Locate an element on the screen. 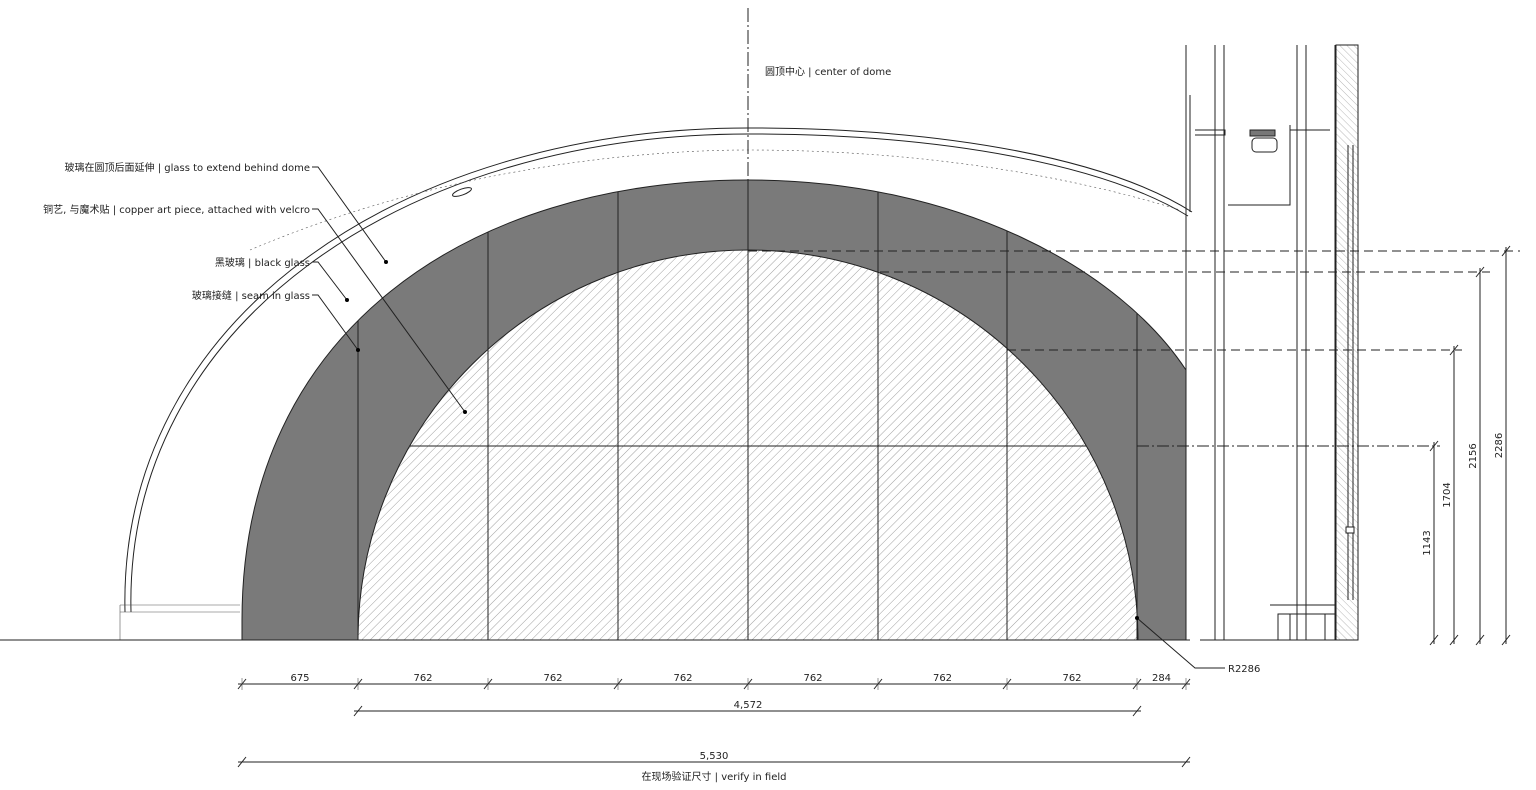  radius-leader is located at coordinates (1180, 643).